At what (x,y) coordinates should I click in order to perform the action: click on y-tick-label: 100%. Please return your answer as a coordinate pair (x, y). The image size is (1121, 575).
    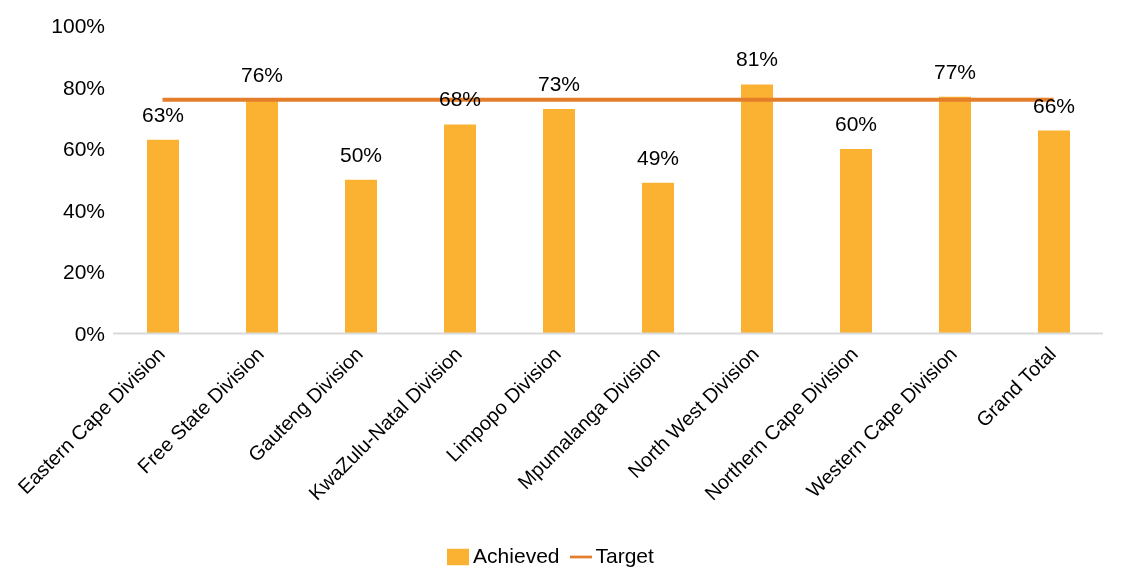
    Looking at the image, I should click on (78, 26).